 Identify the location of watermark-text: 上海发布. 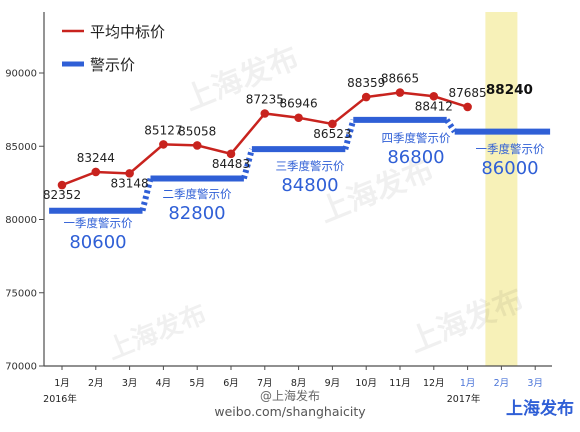
(157, 332).